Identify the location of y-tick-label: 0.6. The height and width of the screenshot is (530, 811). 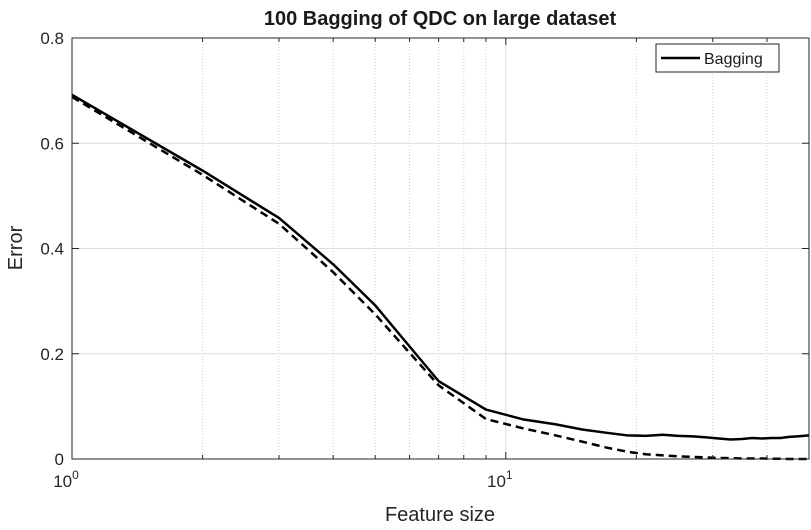
(52, 143).